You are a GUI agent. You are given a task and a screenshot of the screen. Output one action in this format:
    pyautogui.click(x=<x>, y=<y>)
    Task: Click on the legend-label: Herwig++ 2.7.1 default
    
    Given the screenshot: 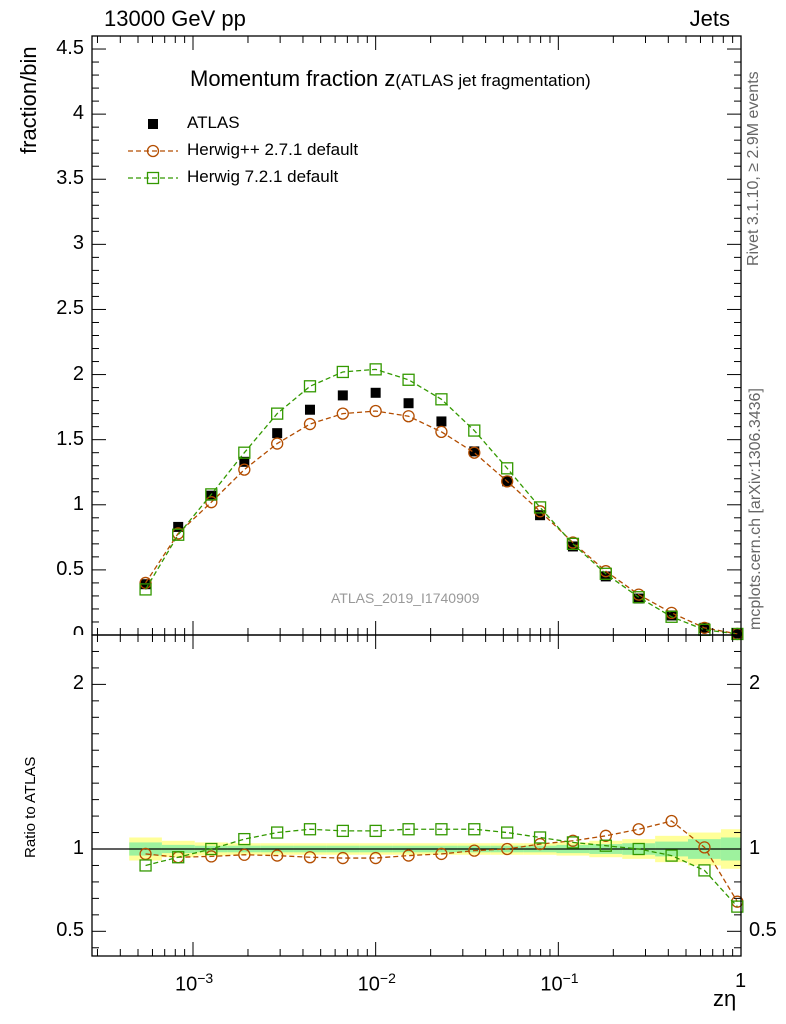 What is the action you would take?
    pyautogui.click(x=273, y=149)
    